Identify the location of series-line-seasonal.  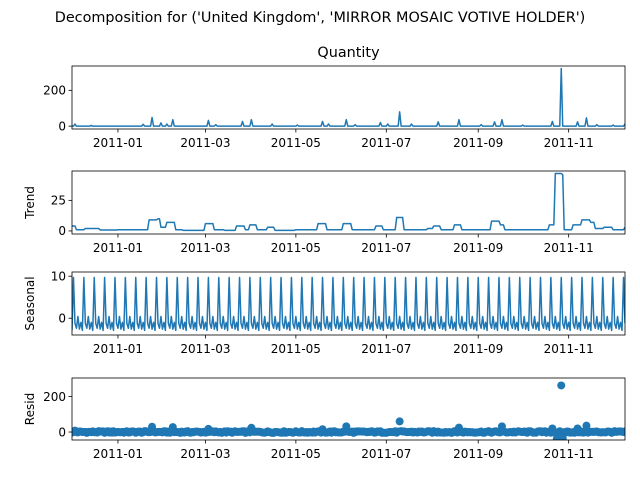
(348, 304).